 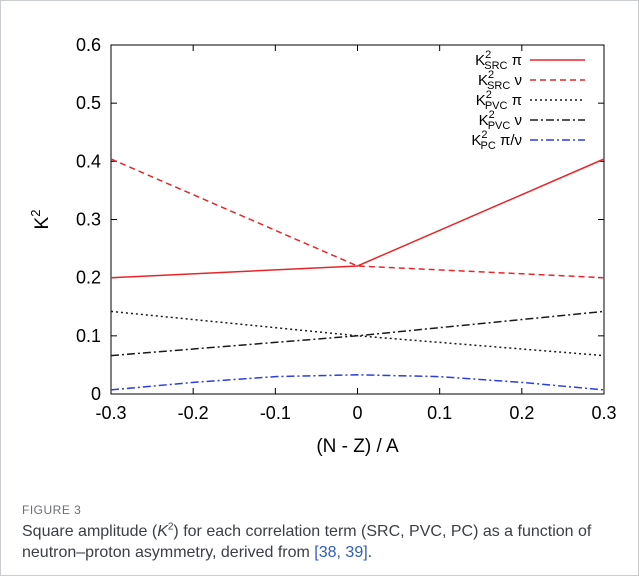 I want to click on y-axis-label: K2, so click(x=40, y=220).